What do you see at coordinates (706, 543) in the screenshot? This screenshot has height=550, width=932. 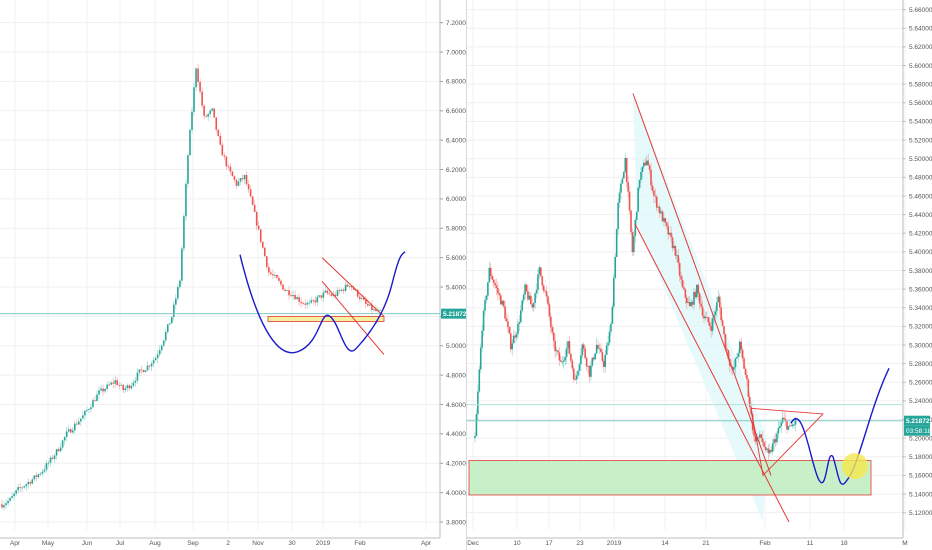 I see `x-tick-label: 21` at bounding box center [706, 543].